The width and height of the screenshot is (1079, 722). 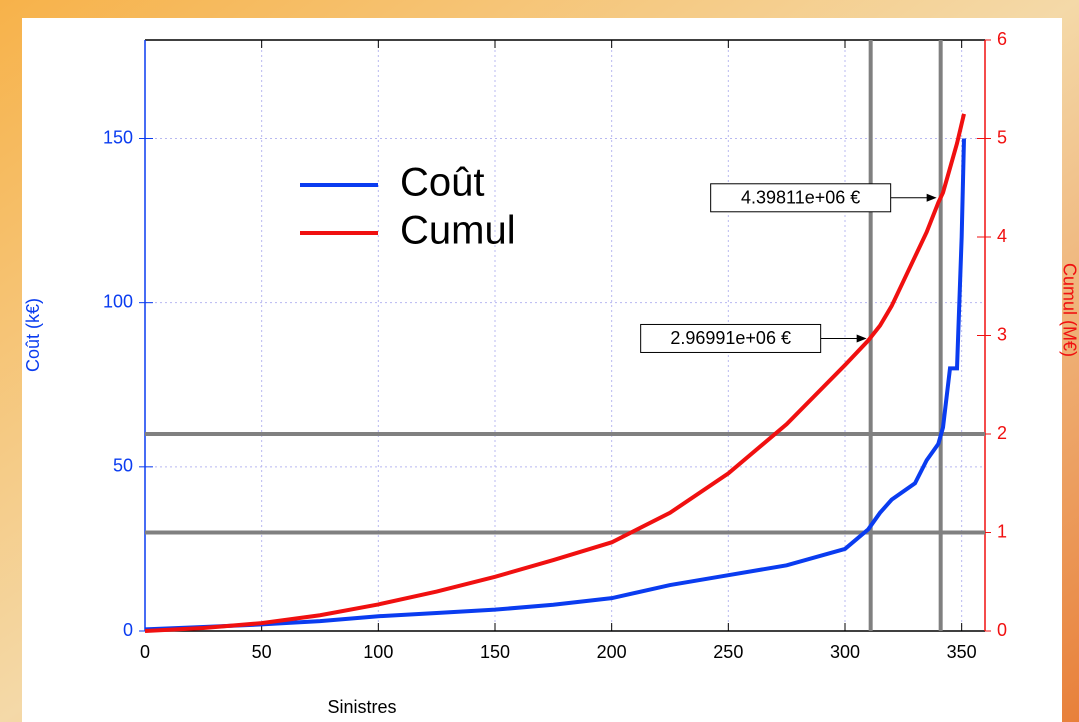 What do you see at coordinates (1002, 630) in the screenshot?
I see `y2-tick-label: 0` at bounding box center [1002, 630].